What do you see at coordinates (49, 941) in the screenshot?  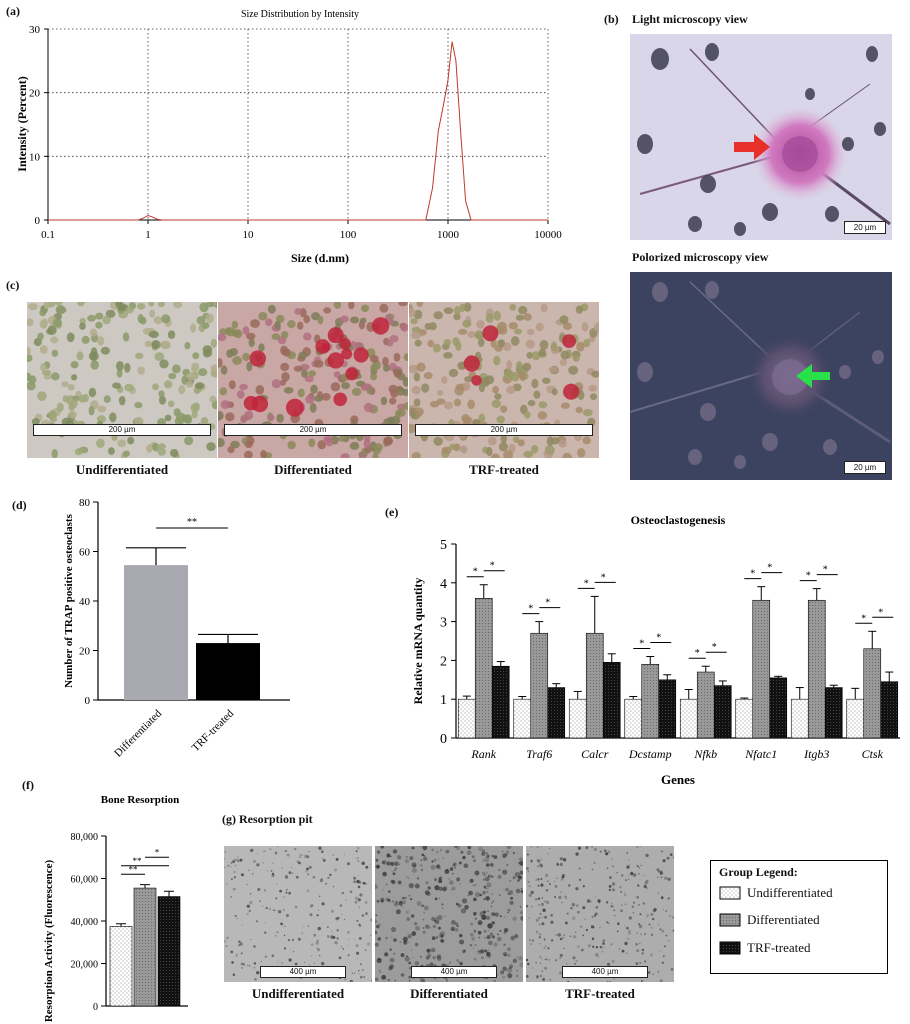 I see `f-ylabel: Resorption Activity (Fluorescence)` at bounding box center [49, 941].